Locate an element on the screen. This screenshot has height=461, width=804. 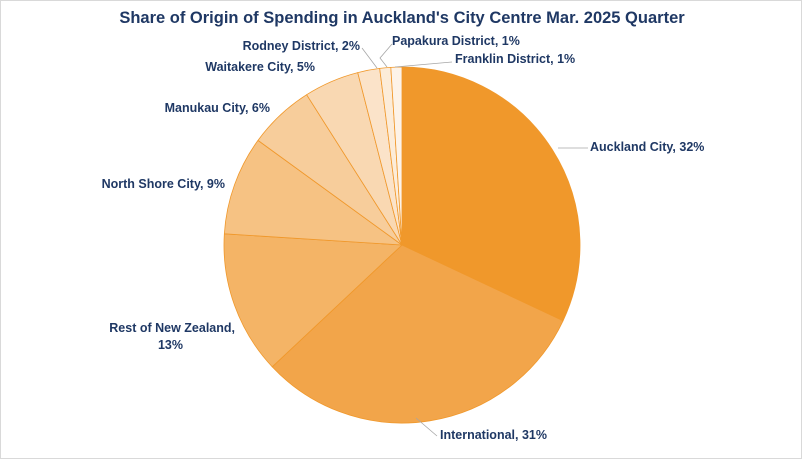
data-label-auckland-city: Auckland City, 32% is located at coordinates (647, 147).